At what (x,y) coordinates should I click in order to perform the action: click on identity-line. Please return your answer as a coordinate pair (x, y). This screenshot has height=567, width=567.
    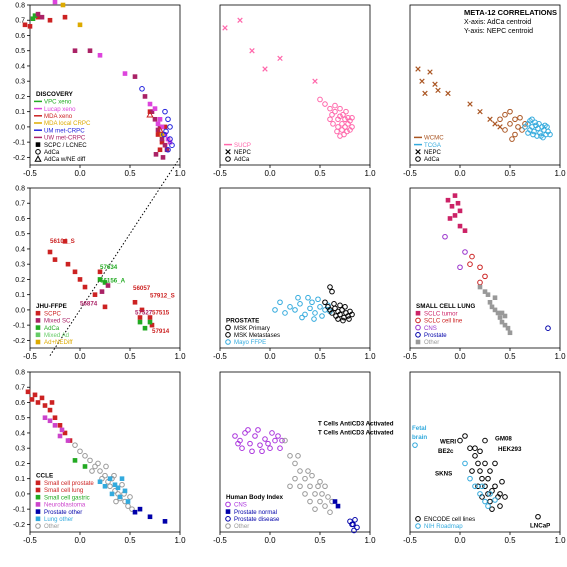
    Looking at the image, I should click on (115, 256).